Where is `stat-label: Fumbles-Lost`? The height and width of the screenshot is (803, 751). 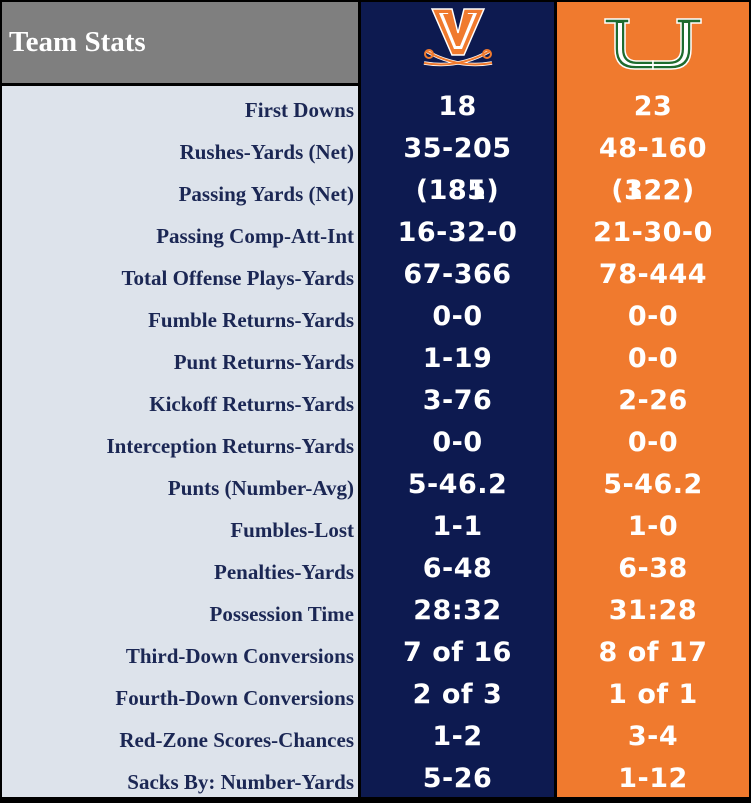 stat-label: Fumbles-Lost is located at coordinates (292, 530).